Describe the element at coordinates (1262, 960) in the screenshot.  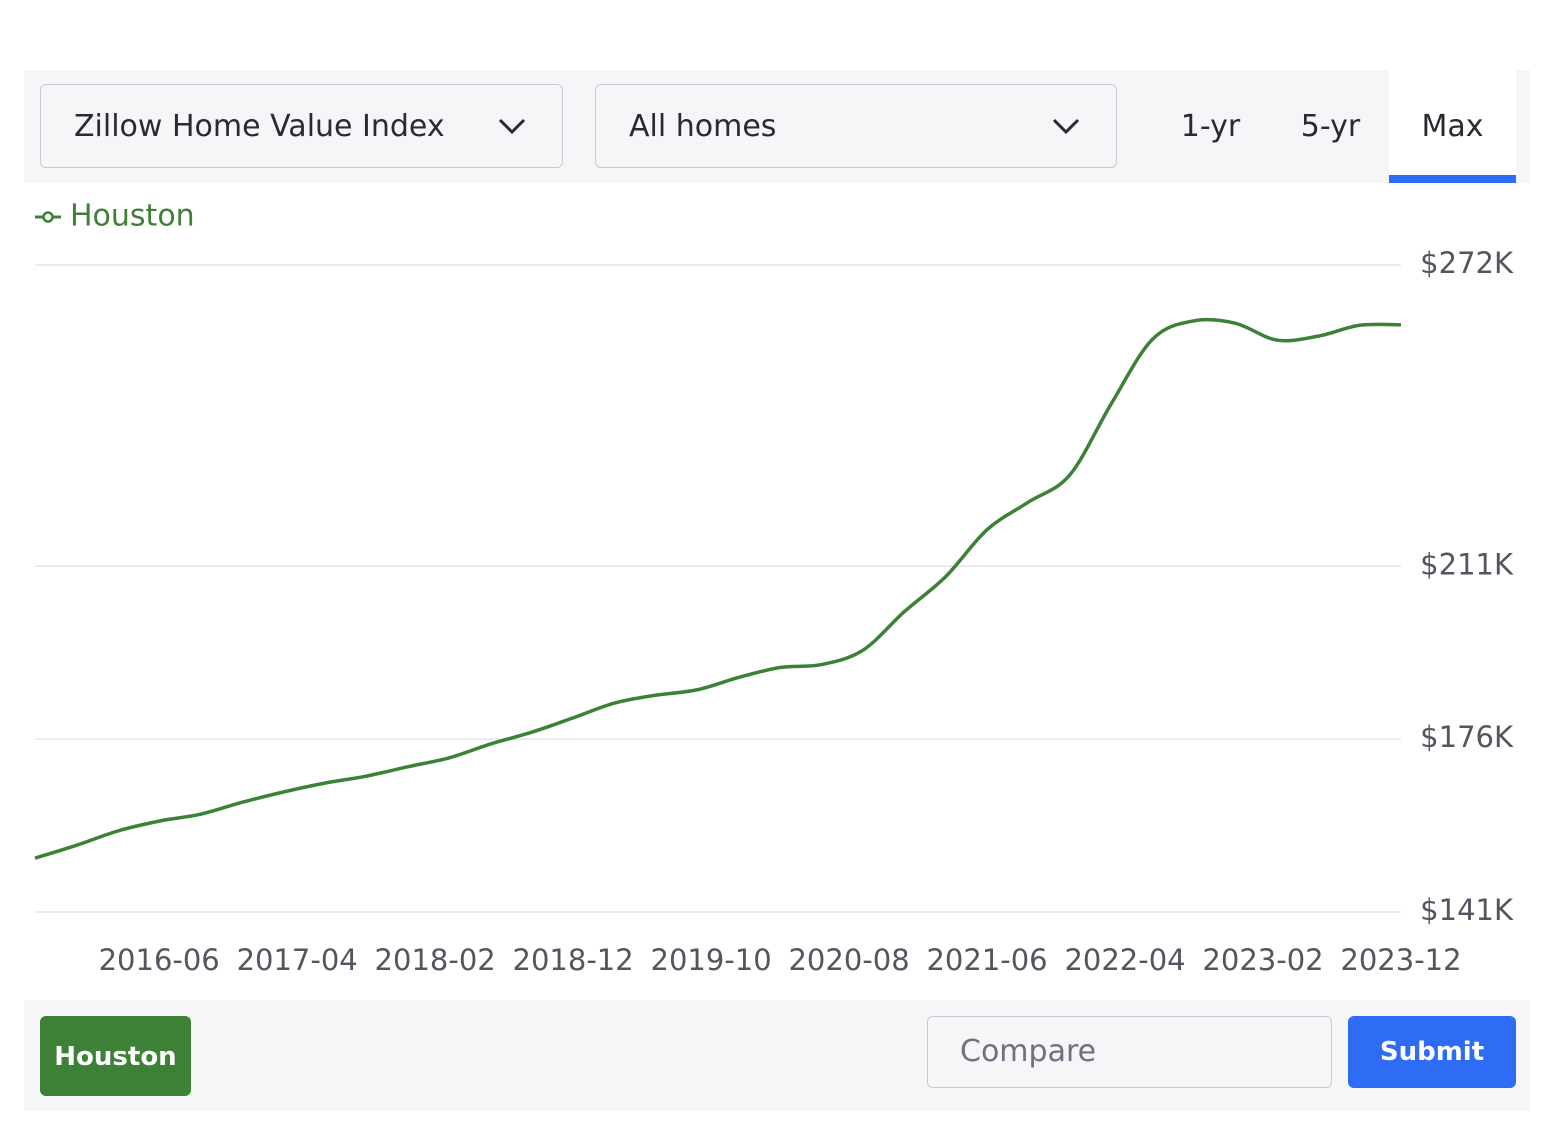
I see `x-tick-label: 2023-02` at that location.